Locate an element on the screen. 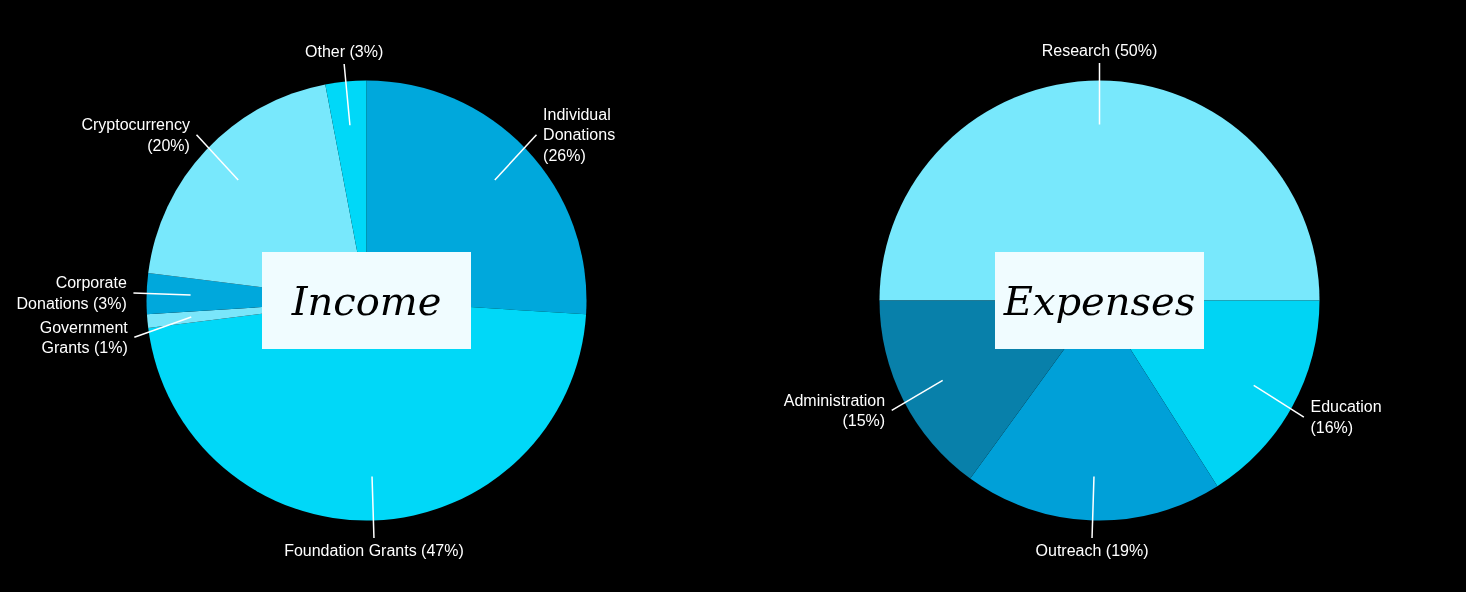  data-label: (26%) is located at coordinates (564, 155).